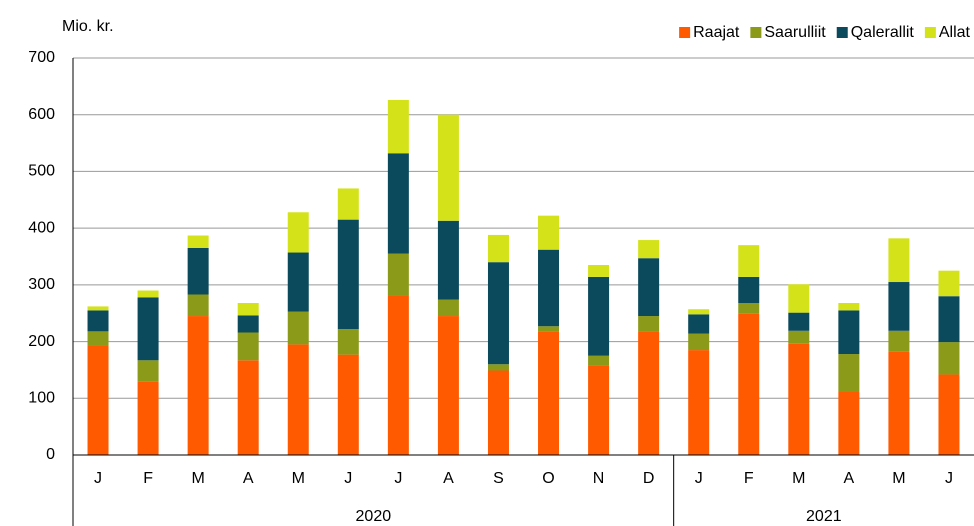  What do you see at coordinates (716, 32) in the screenshot?
I see `legend-label: Raajat` at bounding box center [716, 32].